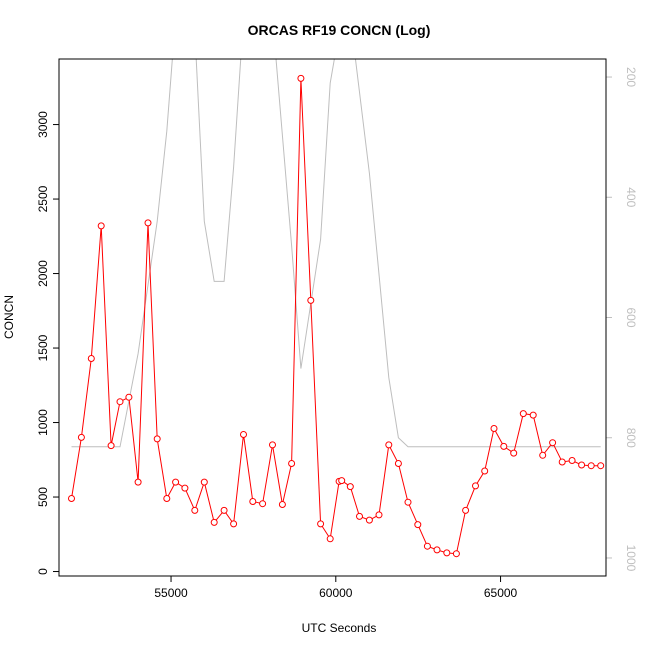  I want to click on y-tick-label: 1000, so click(43, 422).